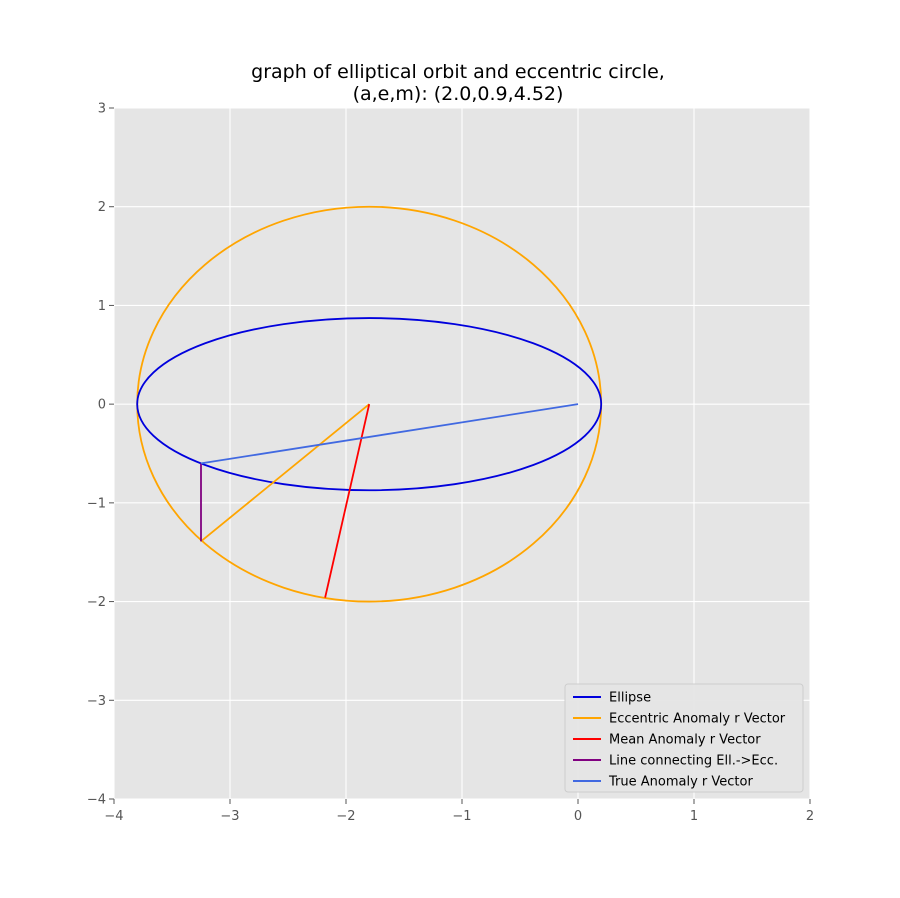  What do you see at coordinates (285, 473) in the screenshot?
I see `series-eccentric-anomaly-r-vector` at bounding box center [285, 473].